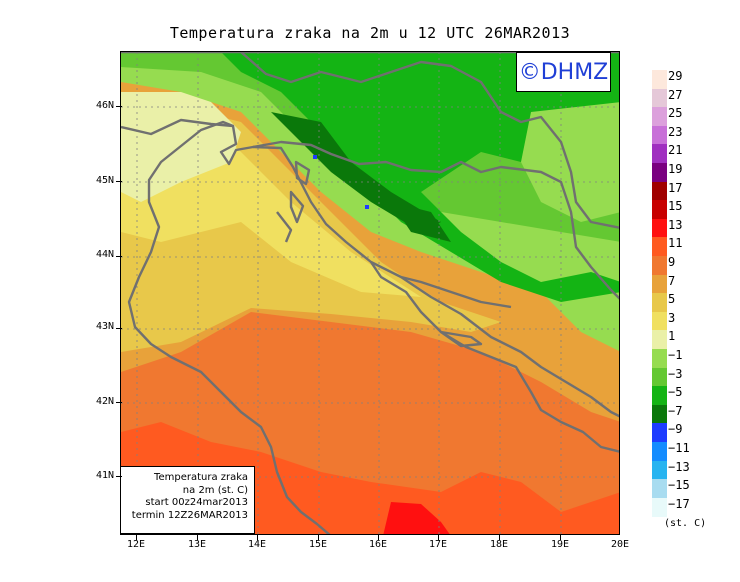 Image resolution: width=740 pixels, height=582 pixels. I want to click on lon-label-12: 12E, so click(136, 544).